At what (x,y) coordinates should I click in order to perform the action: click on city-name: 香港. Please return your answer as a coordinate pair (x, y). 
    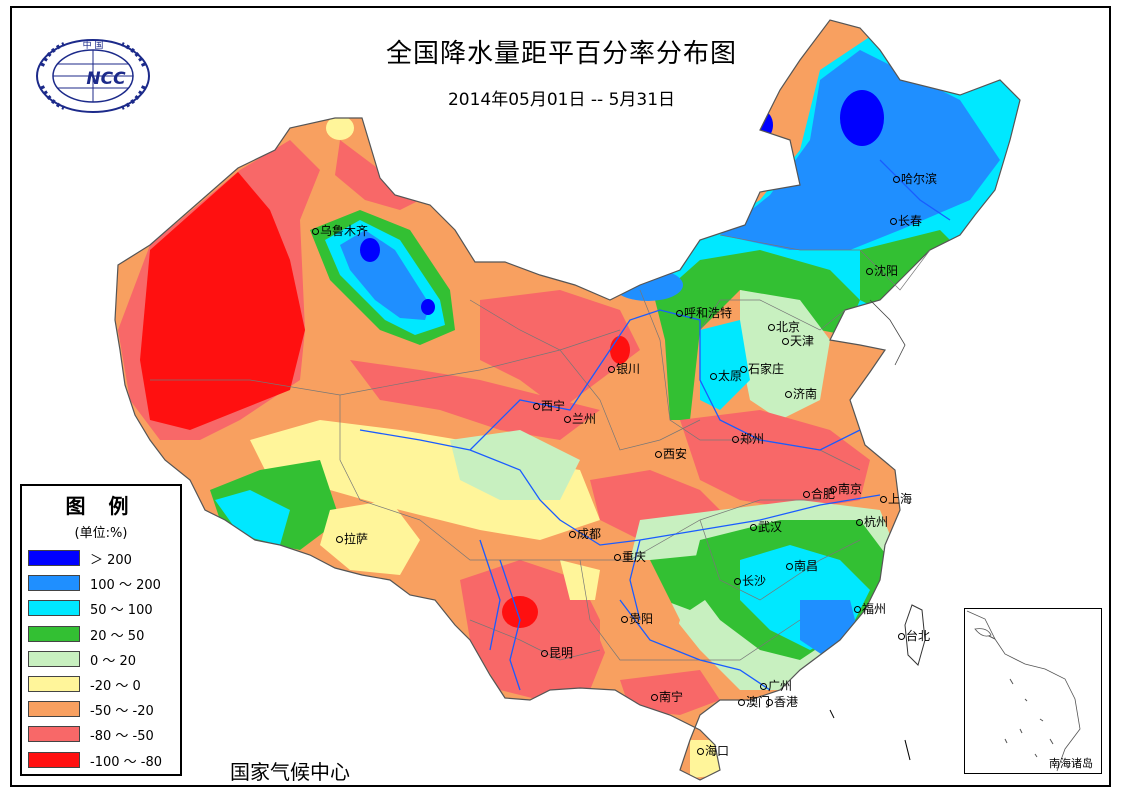
    Looking at the image, I should click on (786, 702).